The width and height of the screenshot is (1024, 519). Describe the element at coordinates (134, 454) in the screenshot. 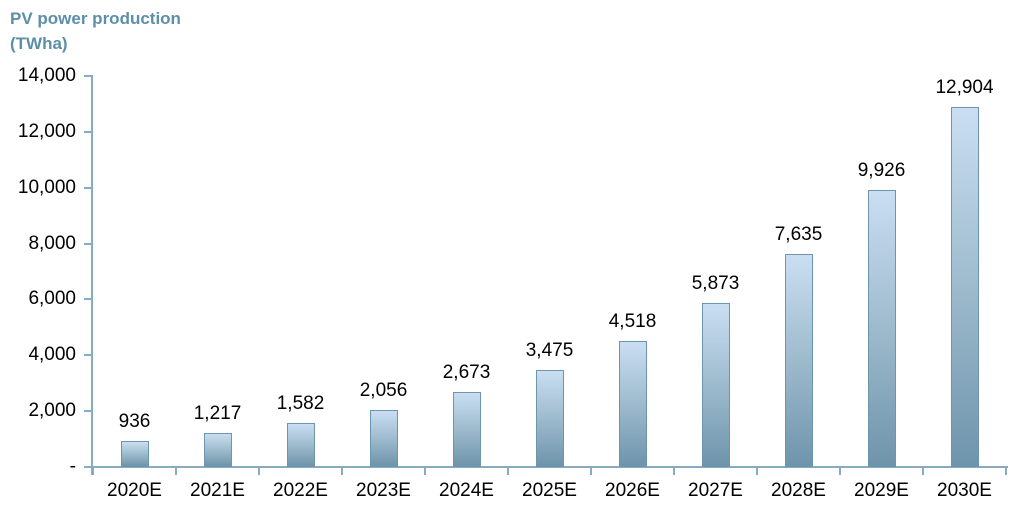

I see `bar-2020e` at that location.